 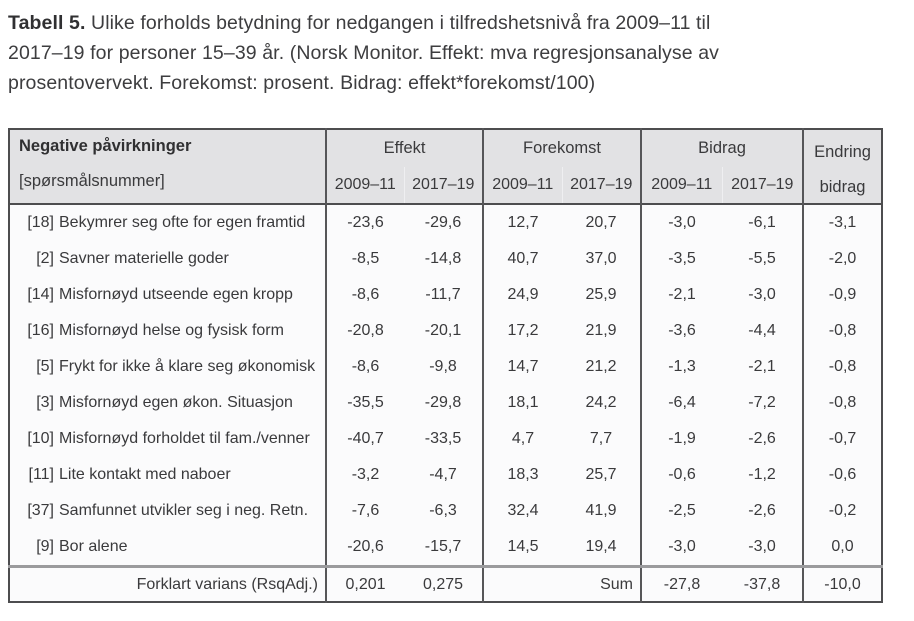 What do you see at coordinates (522, 295) in the screenshot?
I see `cell-forekomst-2009-11: 24,9` at bounding box center [522, 295].